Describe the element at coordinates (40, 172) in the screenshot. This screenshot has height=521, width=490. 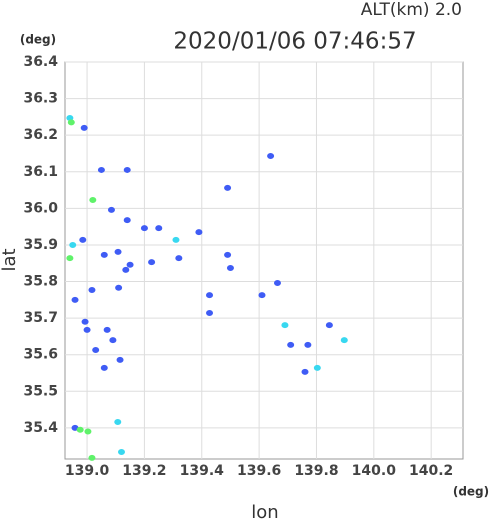
I see `y-tick-label: 36.1` at that location.